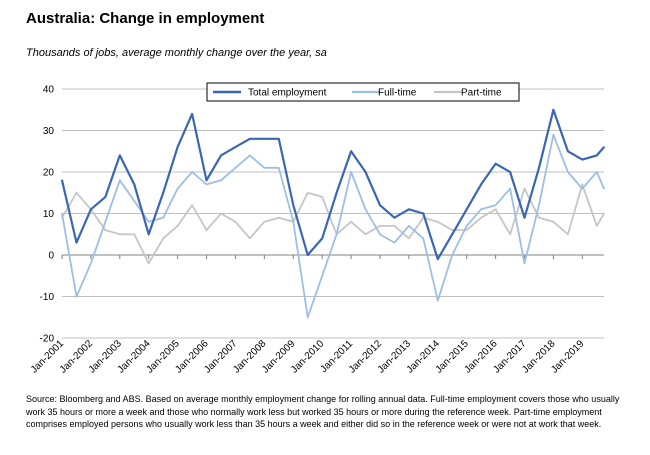 Image resolution: width=650 pixels, height=455 pixels. Describe the element at coordinates (287, 93) in the screenshot. I see `legend-label-total: Total employment` at that location.